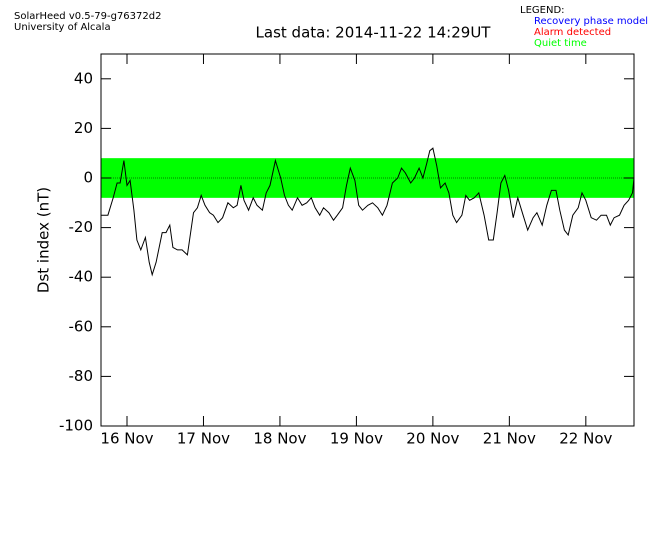 This screenshot has width=667, height=533. Describe the element at coordinates (81, 326) in the screenshot. I see `y-tick-label: -60` at that location.